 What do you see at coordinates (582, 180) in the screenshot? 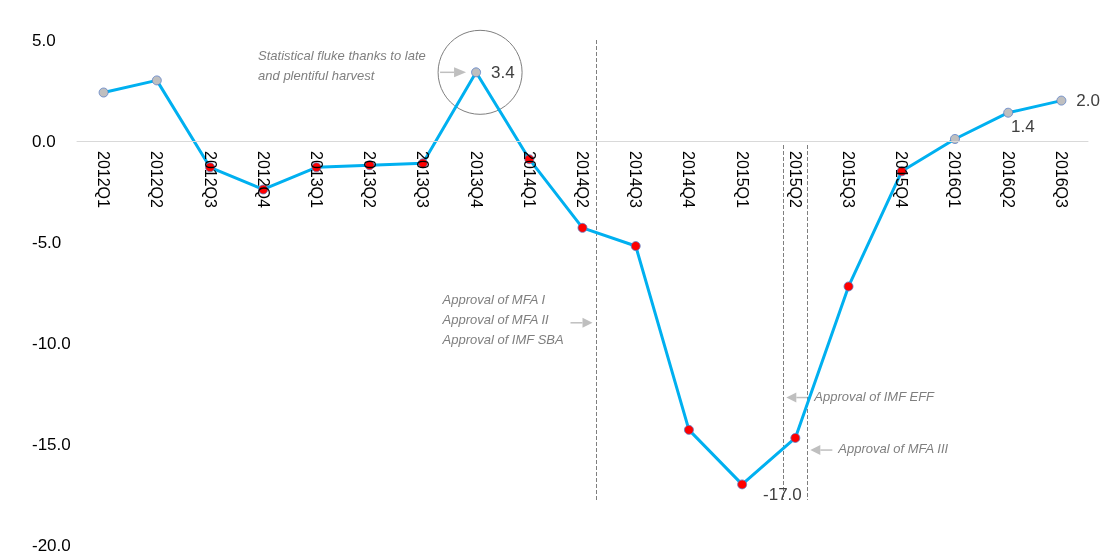
I see `x-tick-label: 2014Q2` at bounding box center [582, 180].